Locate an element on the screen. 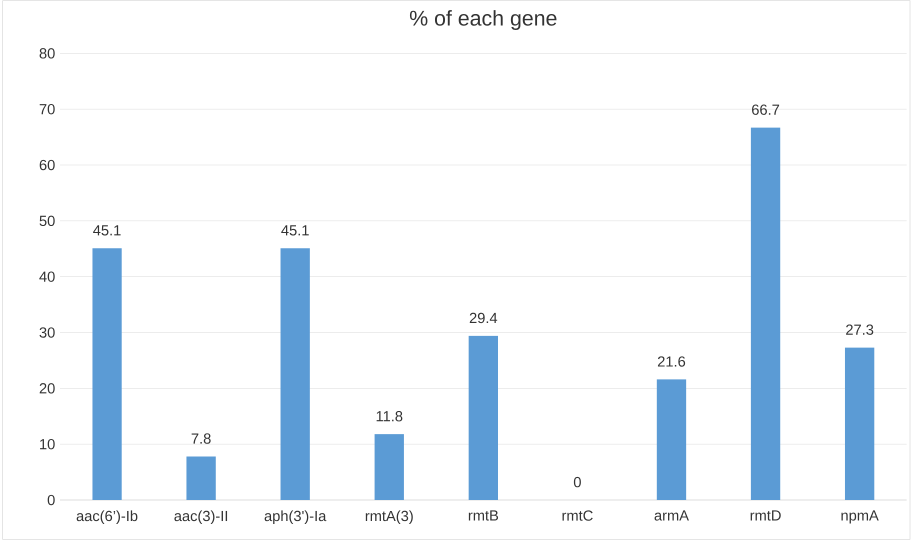 This screenshot has width=911, height=540. data-label: 0 is located at coordinates (577, 482).